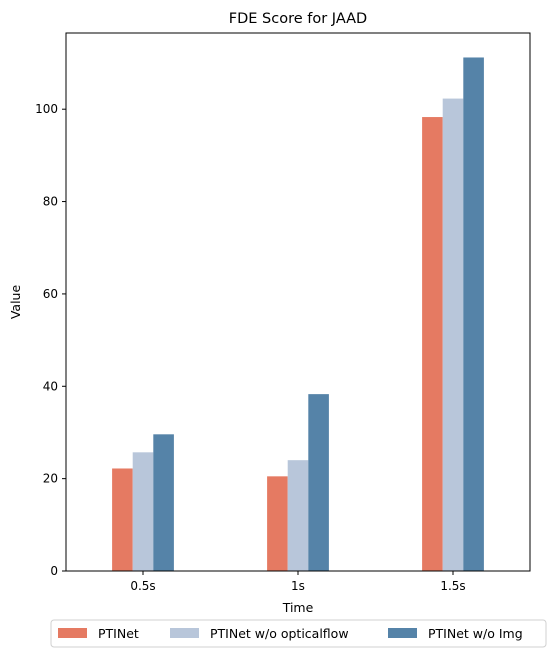 The width and height of the screenshot is (554, 656). Describe the element at coordinates (50, 294) in the screenshot. I see `y-tick-label: 60` at that location.